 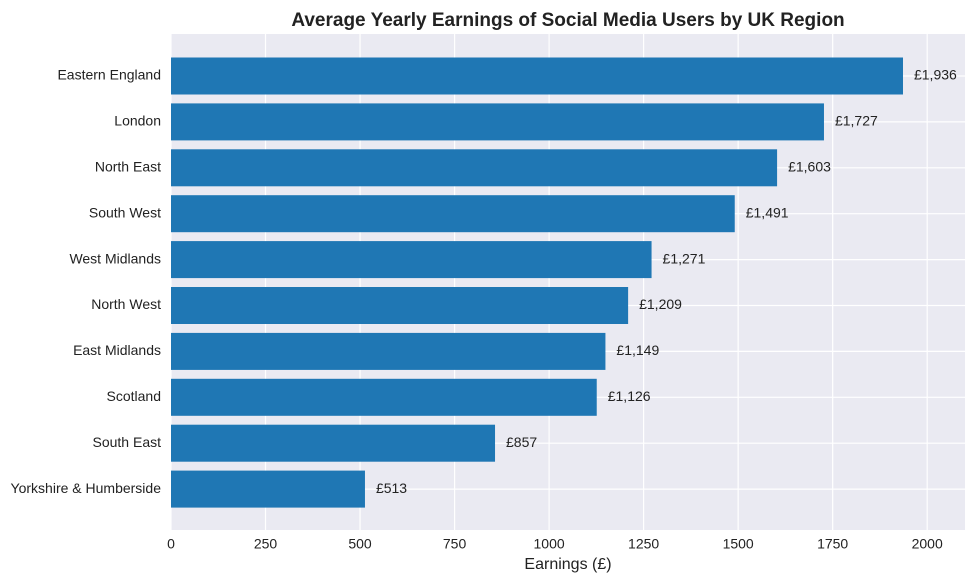 What do you see at coordinates (521, 442) in the screenshot?
I see `value-label: £857` at bounding box center [521, 442].